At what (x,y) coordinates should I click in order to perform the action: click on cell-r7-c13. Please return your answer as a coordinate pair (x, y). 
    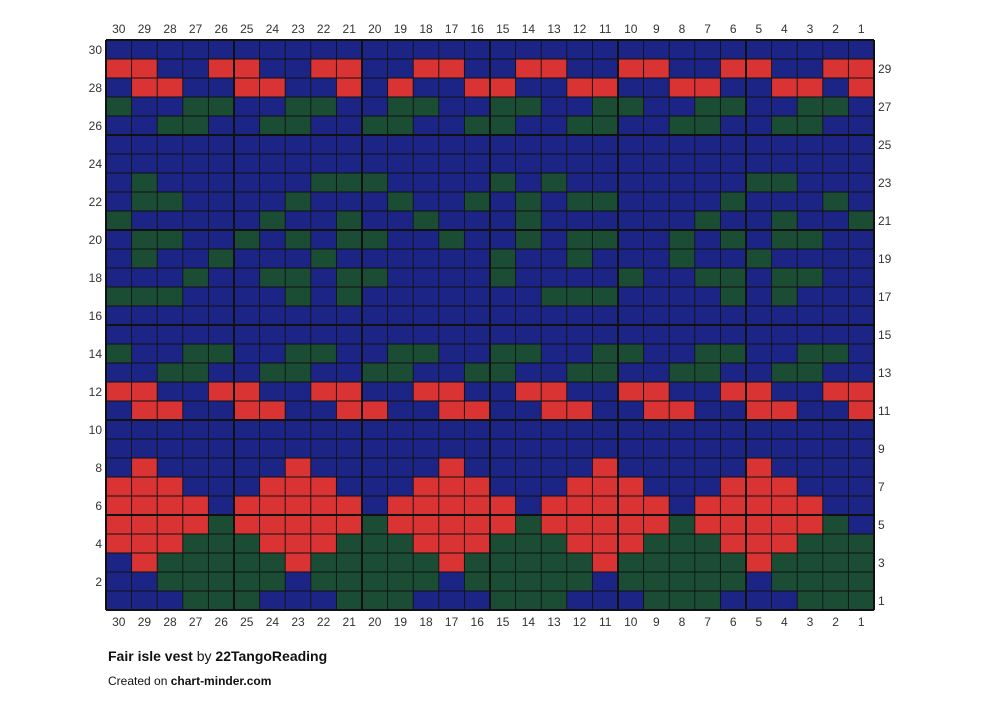
    Looking at the image, I should click on (554, 487).